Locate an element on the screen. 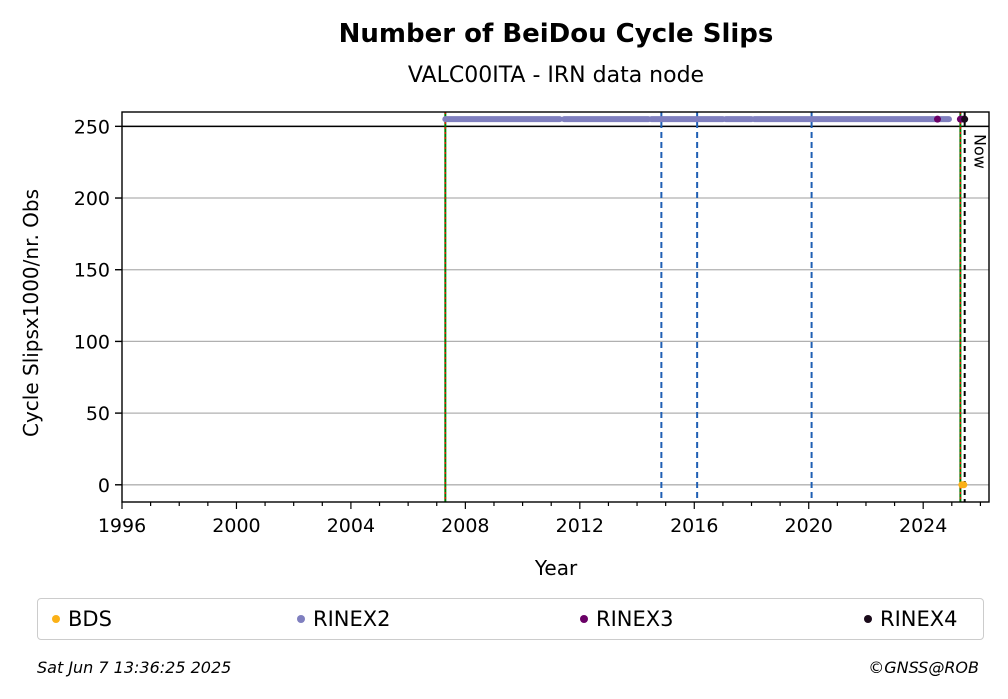  chart-subtitle: VALC00ITA - IRN data node is located at coordinates (556, 75).